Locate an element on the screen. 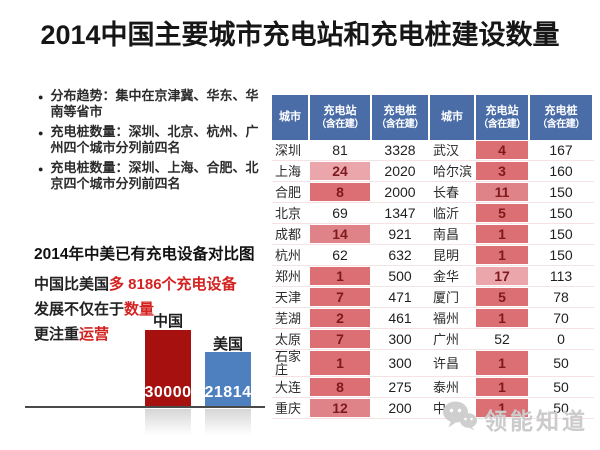 The height and width of the screenshot is (450, 600). chart-baseline is located at coordinates (145, 407).